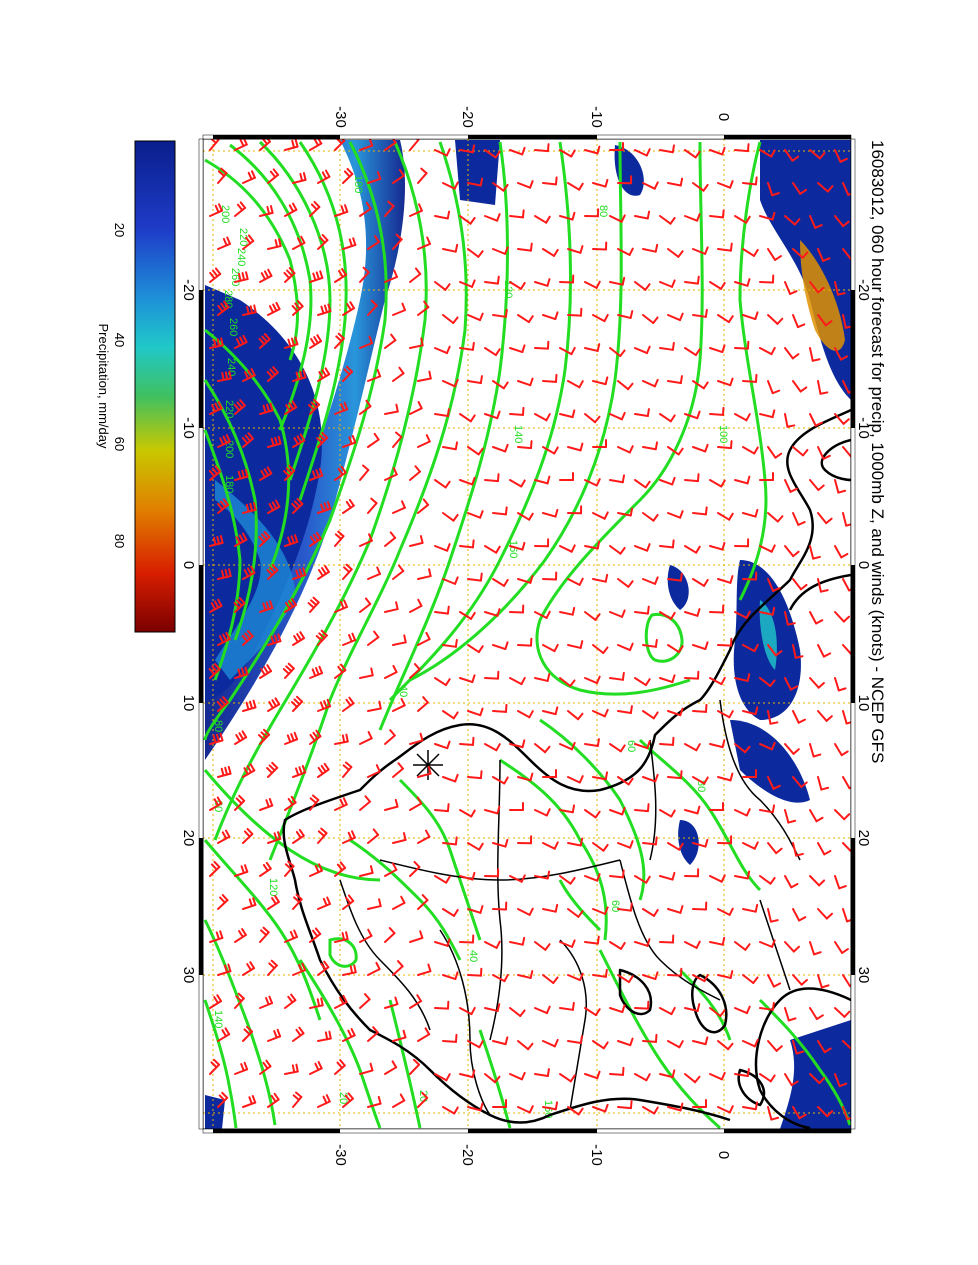 Image resolution: width=978 pixels, height=1265 pixels. What do you see at coordinates (428, 765) in the screenshot?
I see `station-asterisk-marker` at bounding box center [428, 765].